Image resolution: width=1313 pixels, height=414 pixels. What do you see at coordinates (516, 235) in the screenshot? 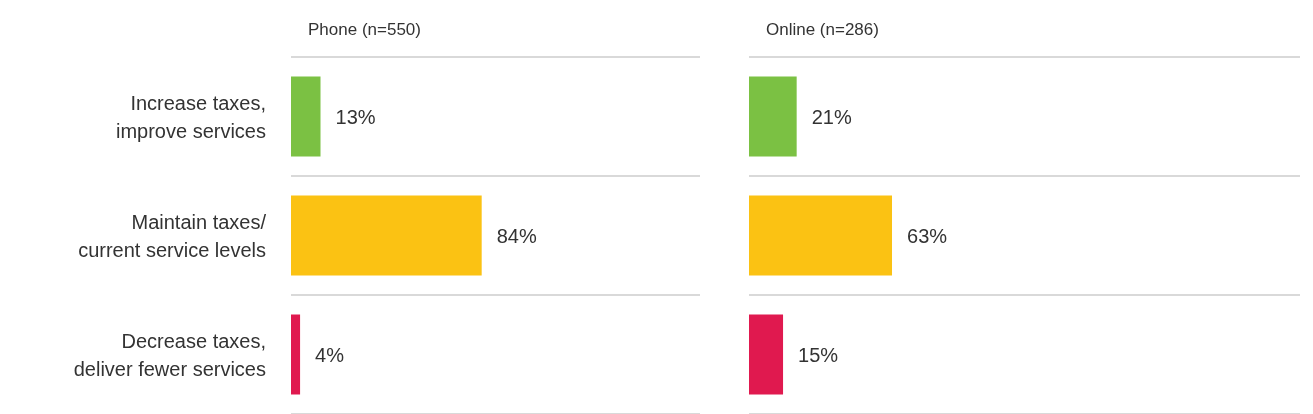
I see `data-label: 84%` at bounding box center [516, 235].